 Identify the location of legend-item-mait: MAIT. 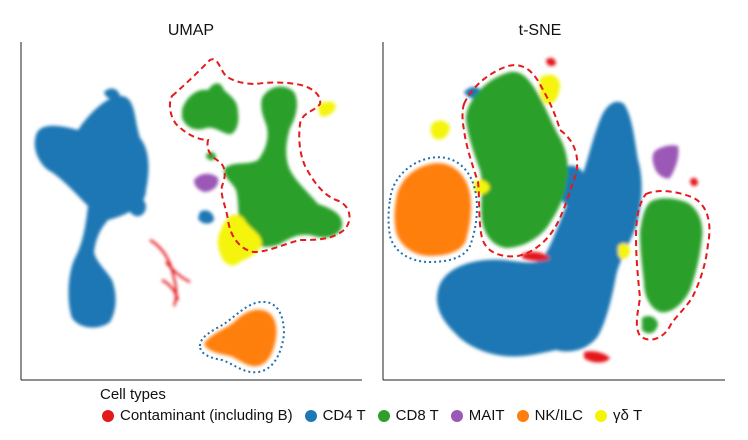
(477, 415).